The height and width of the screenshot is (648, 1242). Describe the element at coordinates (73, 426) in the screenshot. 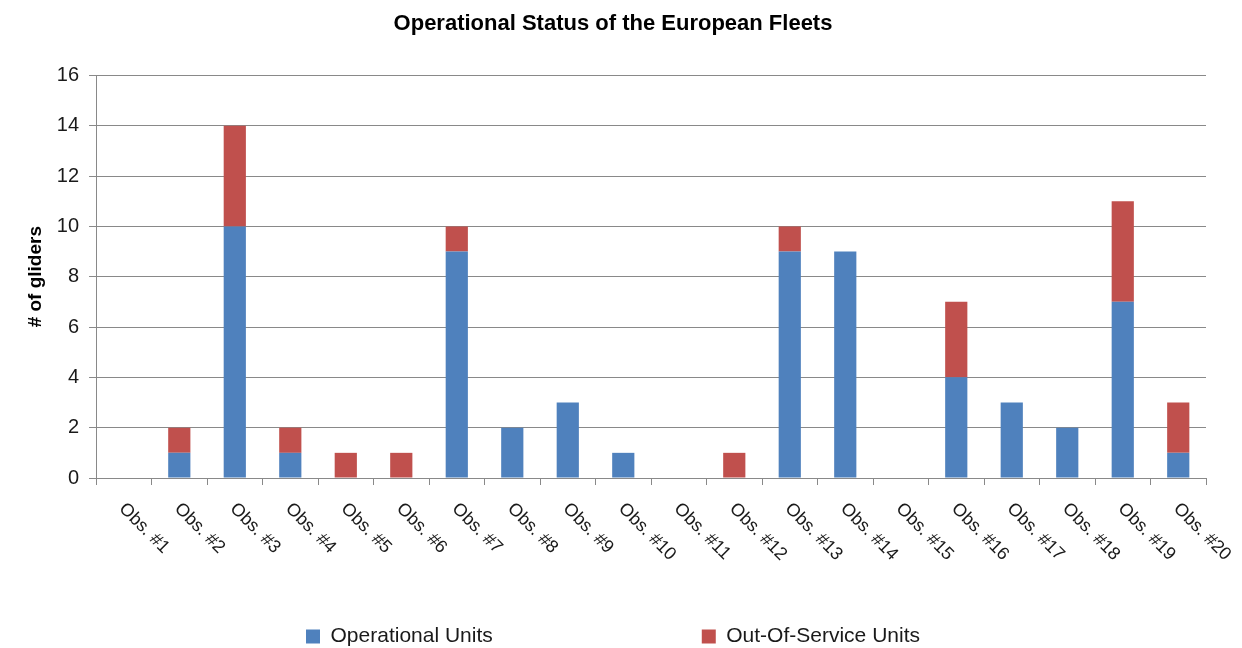

I see `y-tick-label: 2` at that location.